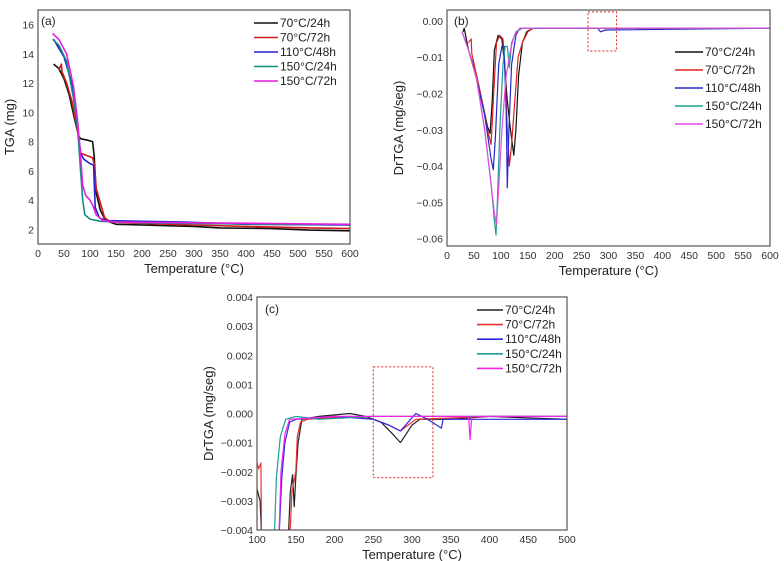  Describe the element at coordinates (237, 531) in the screenshot. I see `y-tick-label: −0.004` at that location.